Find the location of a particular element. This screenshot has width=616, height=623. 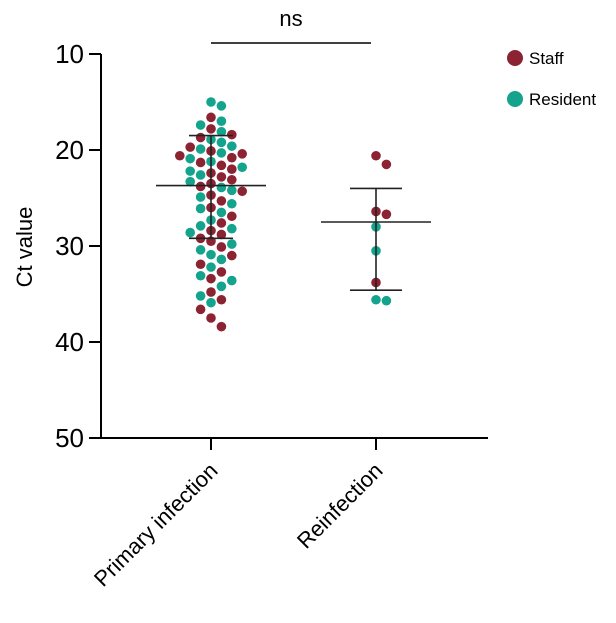

y-axis-title: Ct value is located at coordinates (24, 247).